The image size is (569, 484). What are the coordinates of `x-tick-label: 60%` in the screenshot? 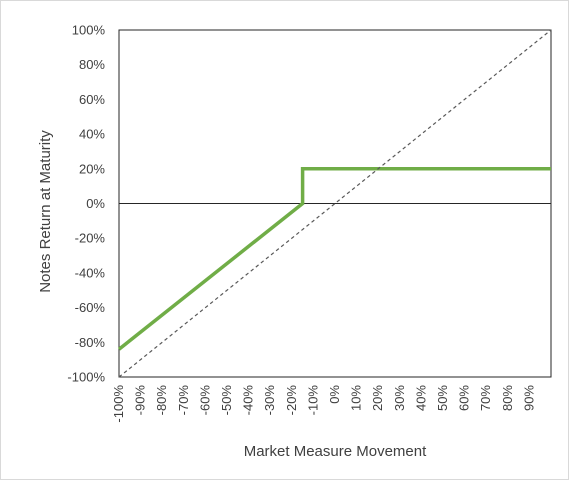 It's located at (464, 398).